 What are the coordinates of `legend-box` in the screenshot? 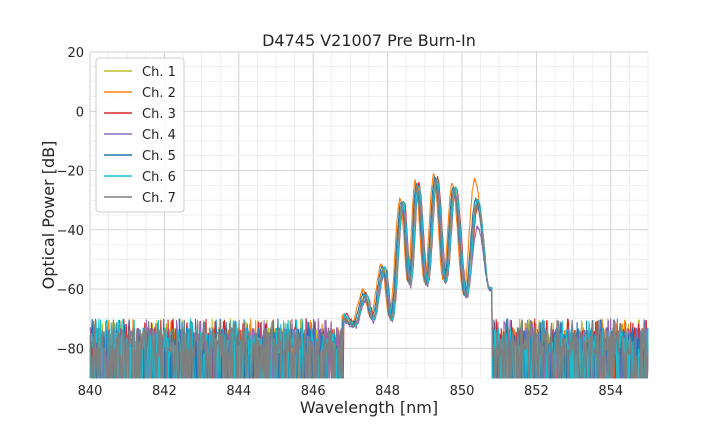 It's located at (140, 135).